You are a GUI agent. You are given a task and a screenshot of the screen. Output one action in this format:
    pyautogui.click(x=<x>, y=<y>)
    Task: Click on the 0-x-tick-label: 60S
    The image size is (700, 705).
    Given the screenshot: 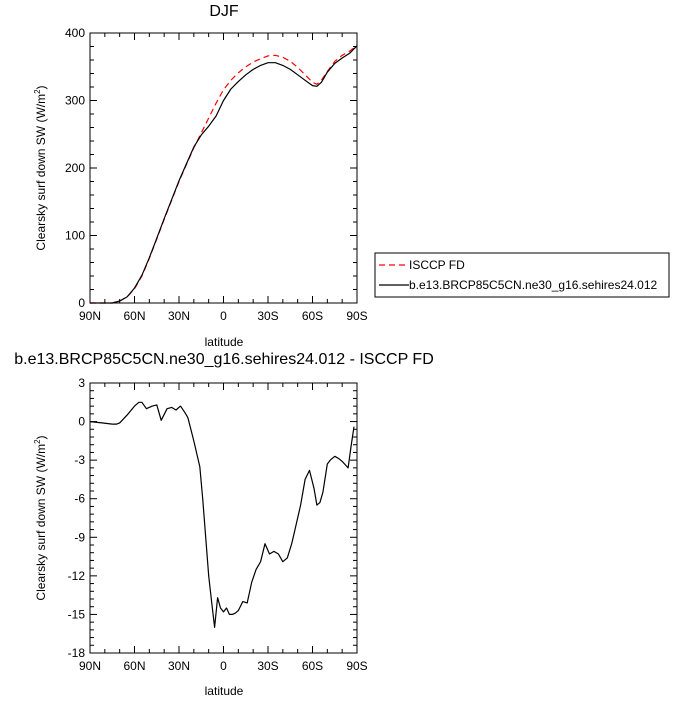 What is the action you would take?
    pyautogui.click(x=312, y=316)
    